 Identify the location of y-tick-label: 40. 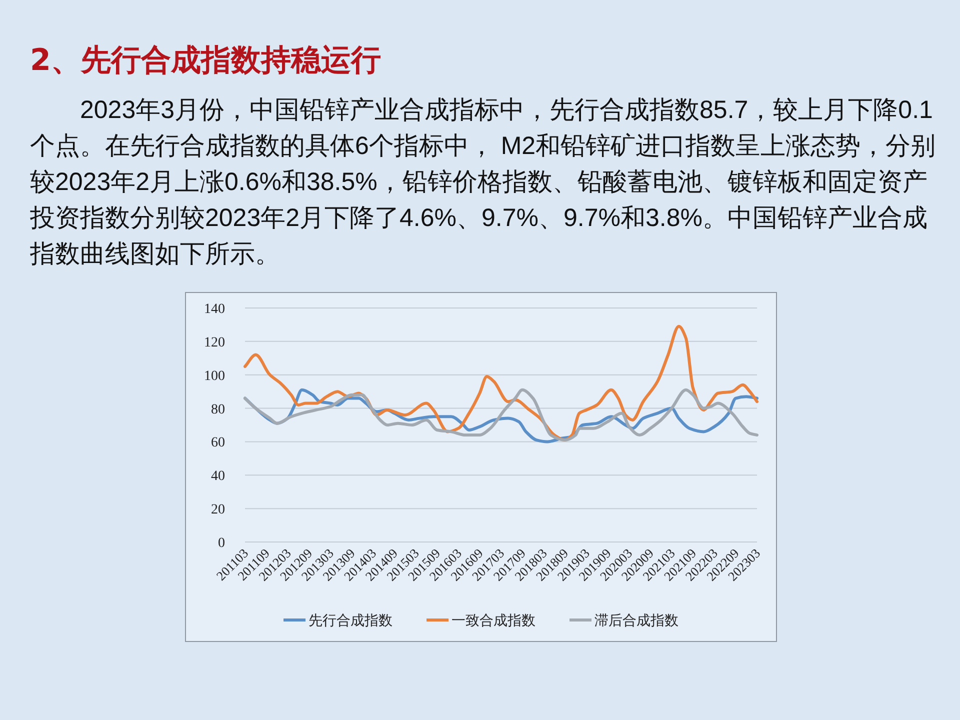
(218, 476).